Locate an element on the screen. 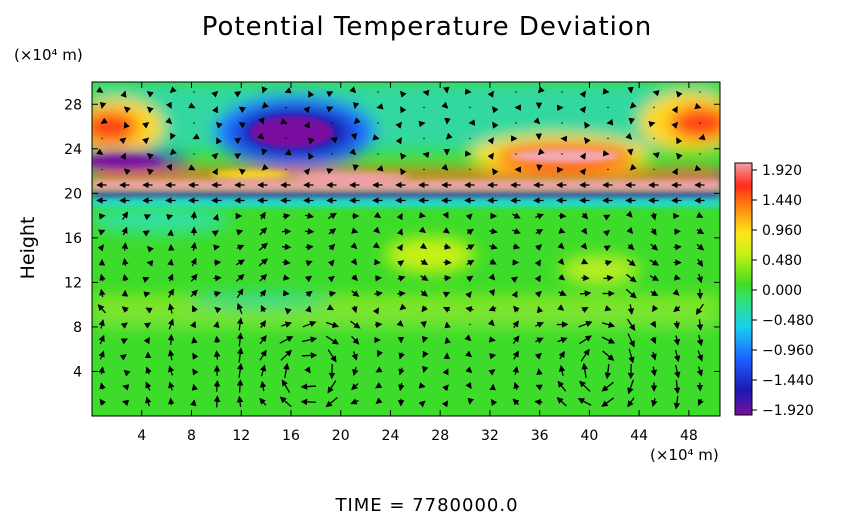 This screenshot has height=519, width=854. y-tick-label: 24 is located at coordinates (73, 150).